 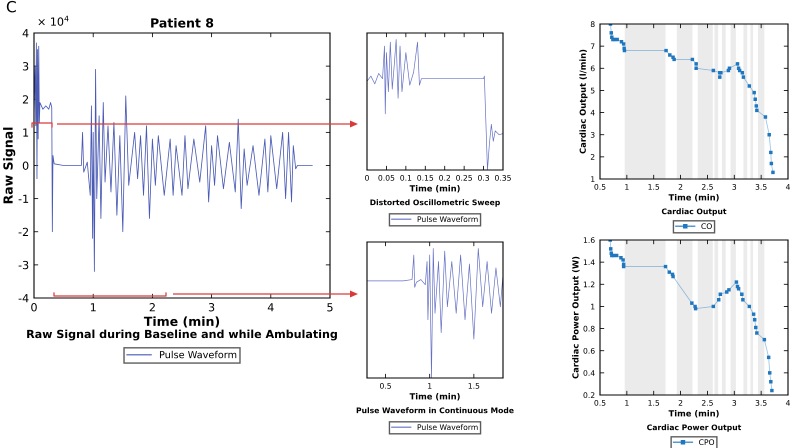 What do you see at coordinates (25, 33) in the screenshot?
I see `y-tick-label: 4` at bounding box center [25, 33].